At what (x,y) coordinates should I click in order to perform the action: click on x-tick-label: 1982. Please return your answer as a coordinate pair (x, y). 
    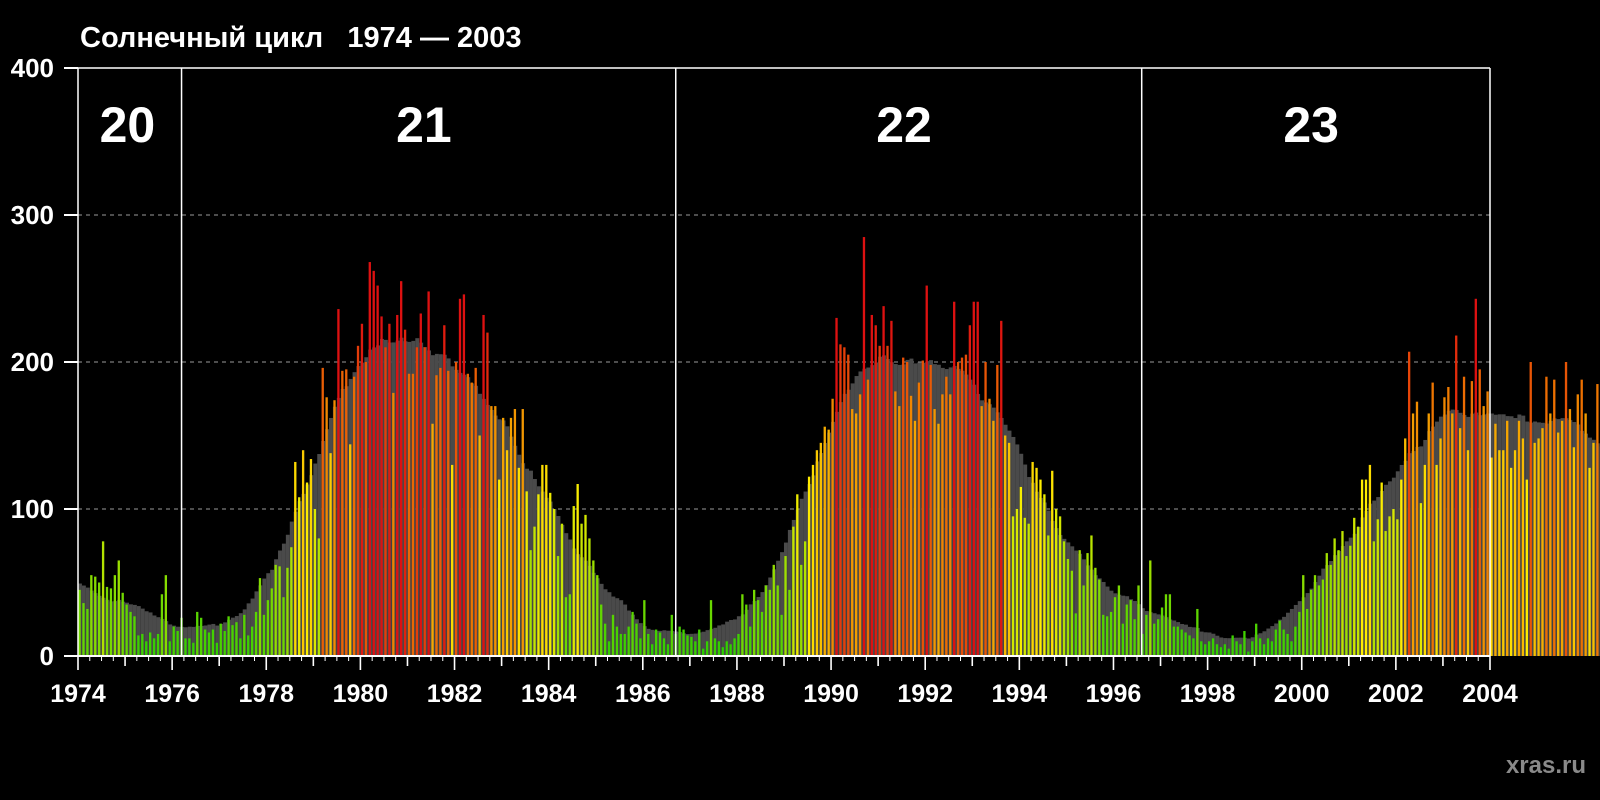
    Looking at the image, I should click on (455, 694).